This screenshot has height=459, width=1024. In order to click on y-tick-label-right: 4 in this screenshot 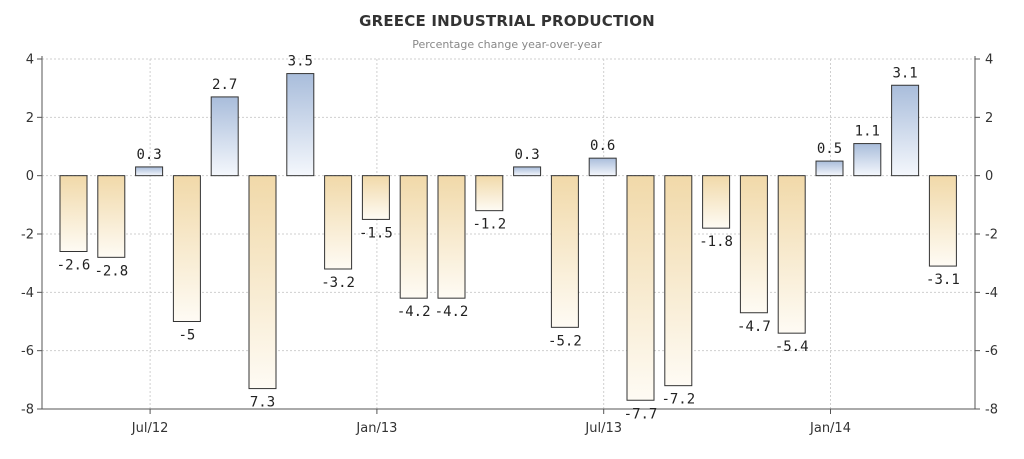, I will do `click(989, 60)`.